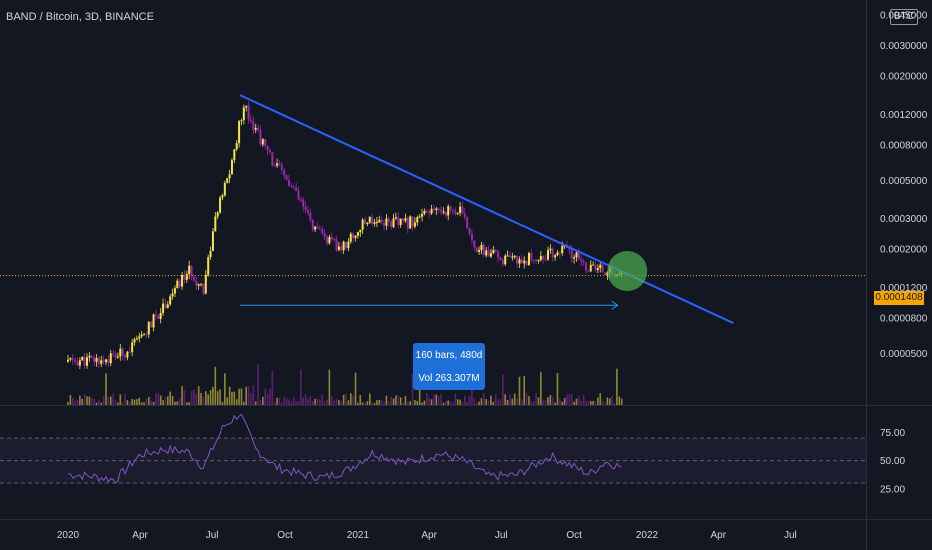  Describe the element at coordinates (140, 535) in the screenshot. I see `time-axis-label-1: Apr` at that location.